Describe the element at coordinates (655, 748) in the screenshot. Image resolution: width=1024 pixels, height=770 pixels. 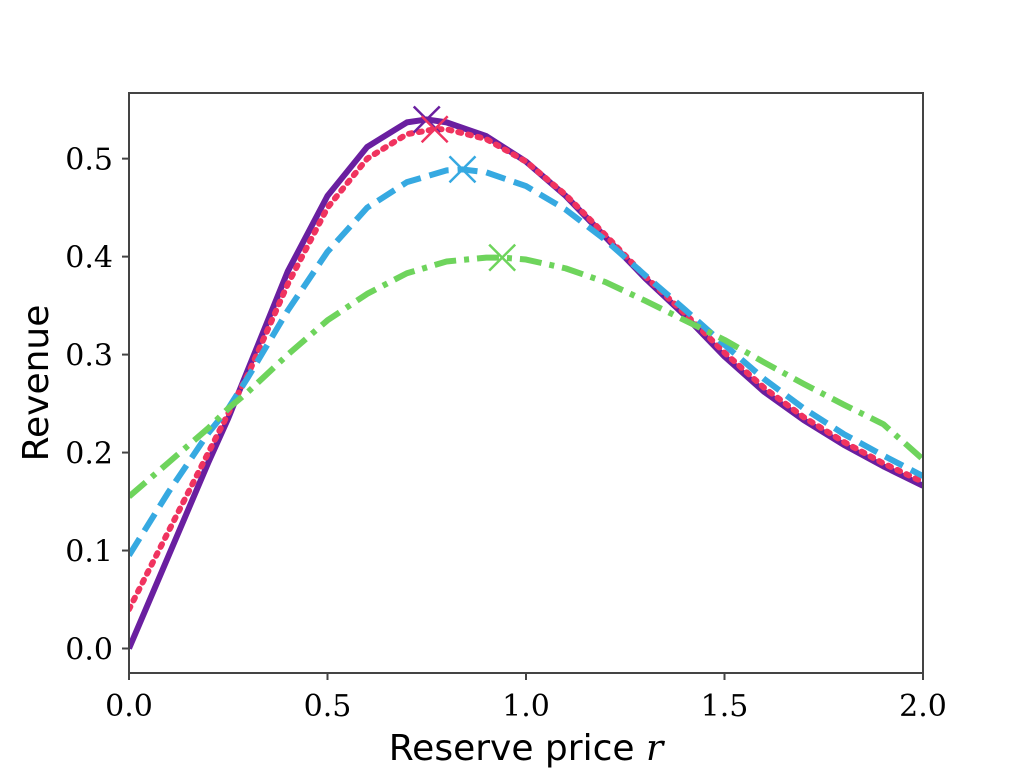
I see `x-axis-label-var: r` at that location.